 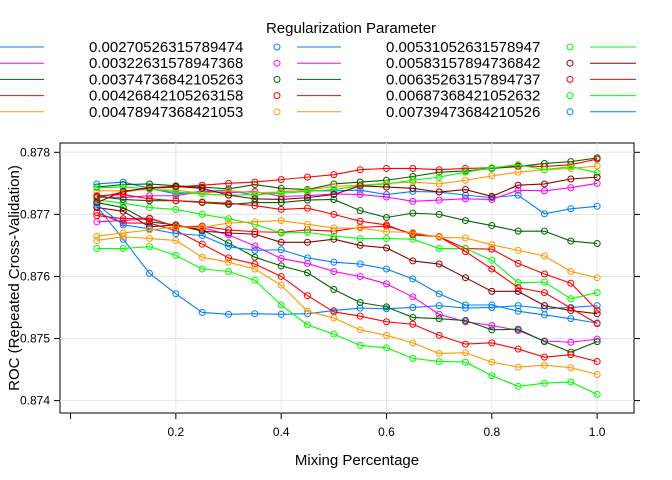 I want to click on x-axis: 0.2 0.4 0.6 0.8 1.0, so click(x=338, y=426).